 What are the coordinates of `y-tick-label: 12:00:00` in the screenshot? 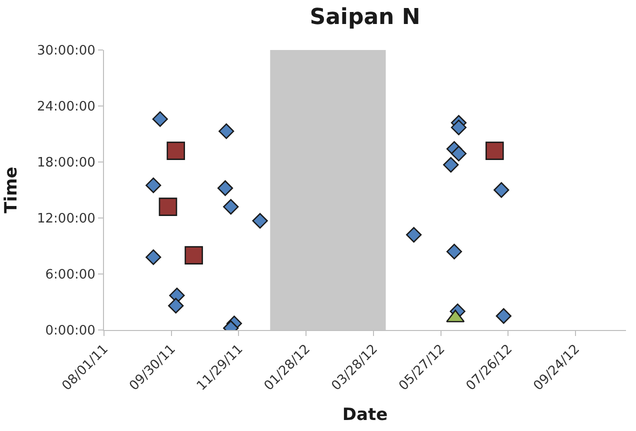 It's located at (66, 219).